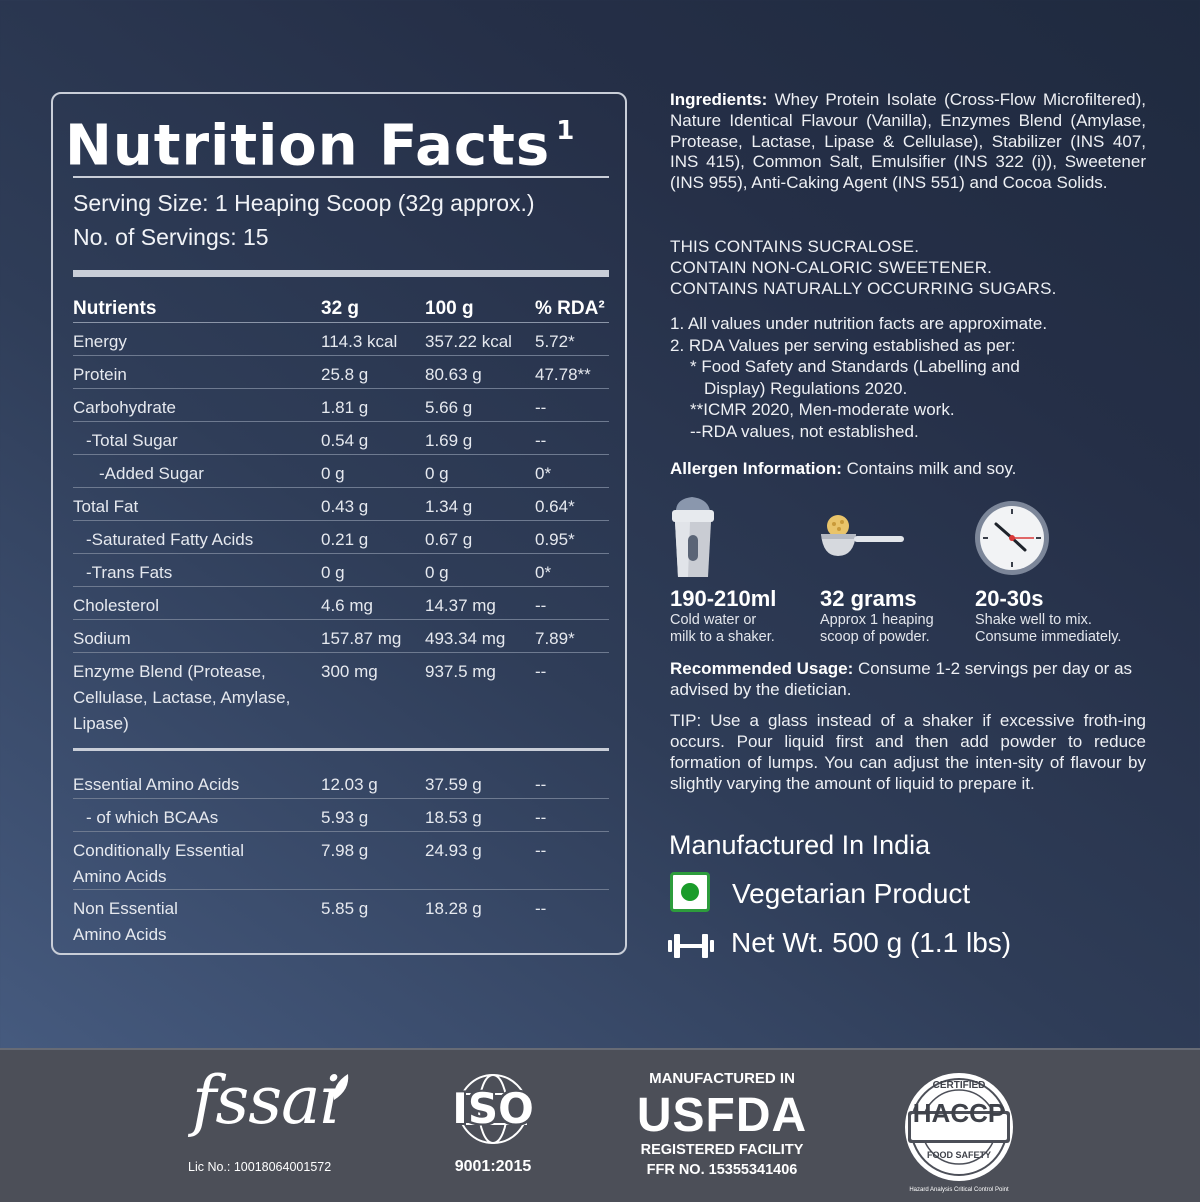  What do you see at coordinates (570, 308) in the screenshot?
I see `header-rda: % RDA²` at bounding box center [570, 308].